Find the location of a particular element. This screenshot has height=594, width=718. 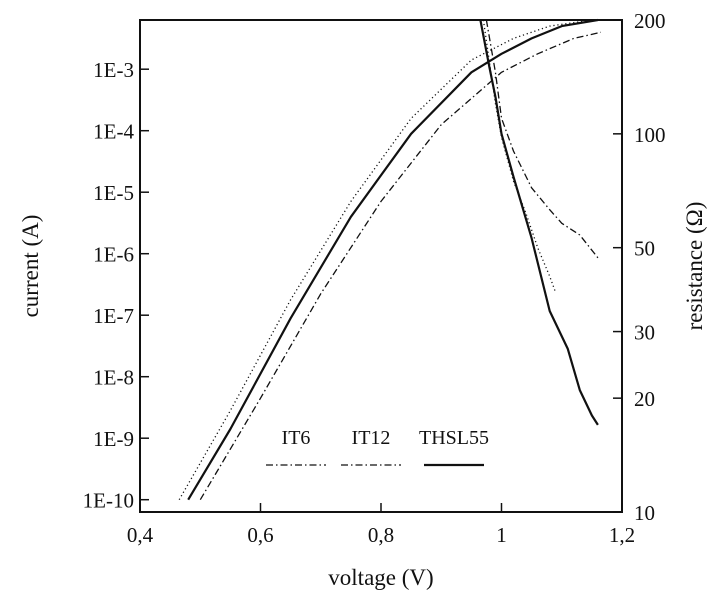

x-tick-label: 0,4 is located at coordinates (140, 535).